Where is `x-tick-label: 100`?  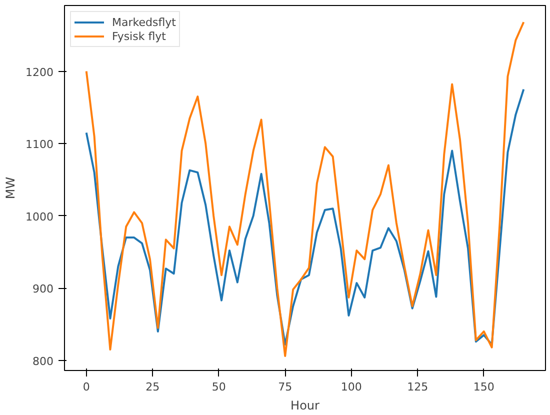
x-tick-label: 100 is located at coordinates (351, 387).